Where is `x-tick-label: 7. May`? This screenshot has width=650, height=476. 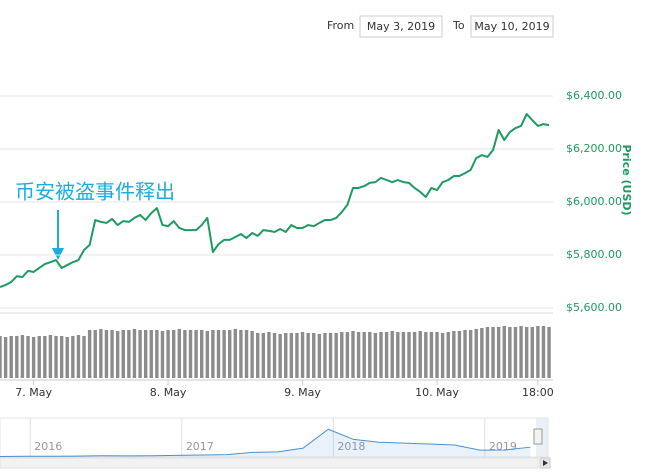 x-tick-label: 7. May is located at coordinates (33, 392).